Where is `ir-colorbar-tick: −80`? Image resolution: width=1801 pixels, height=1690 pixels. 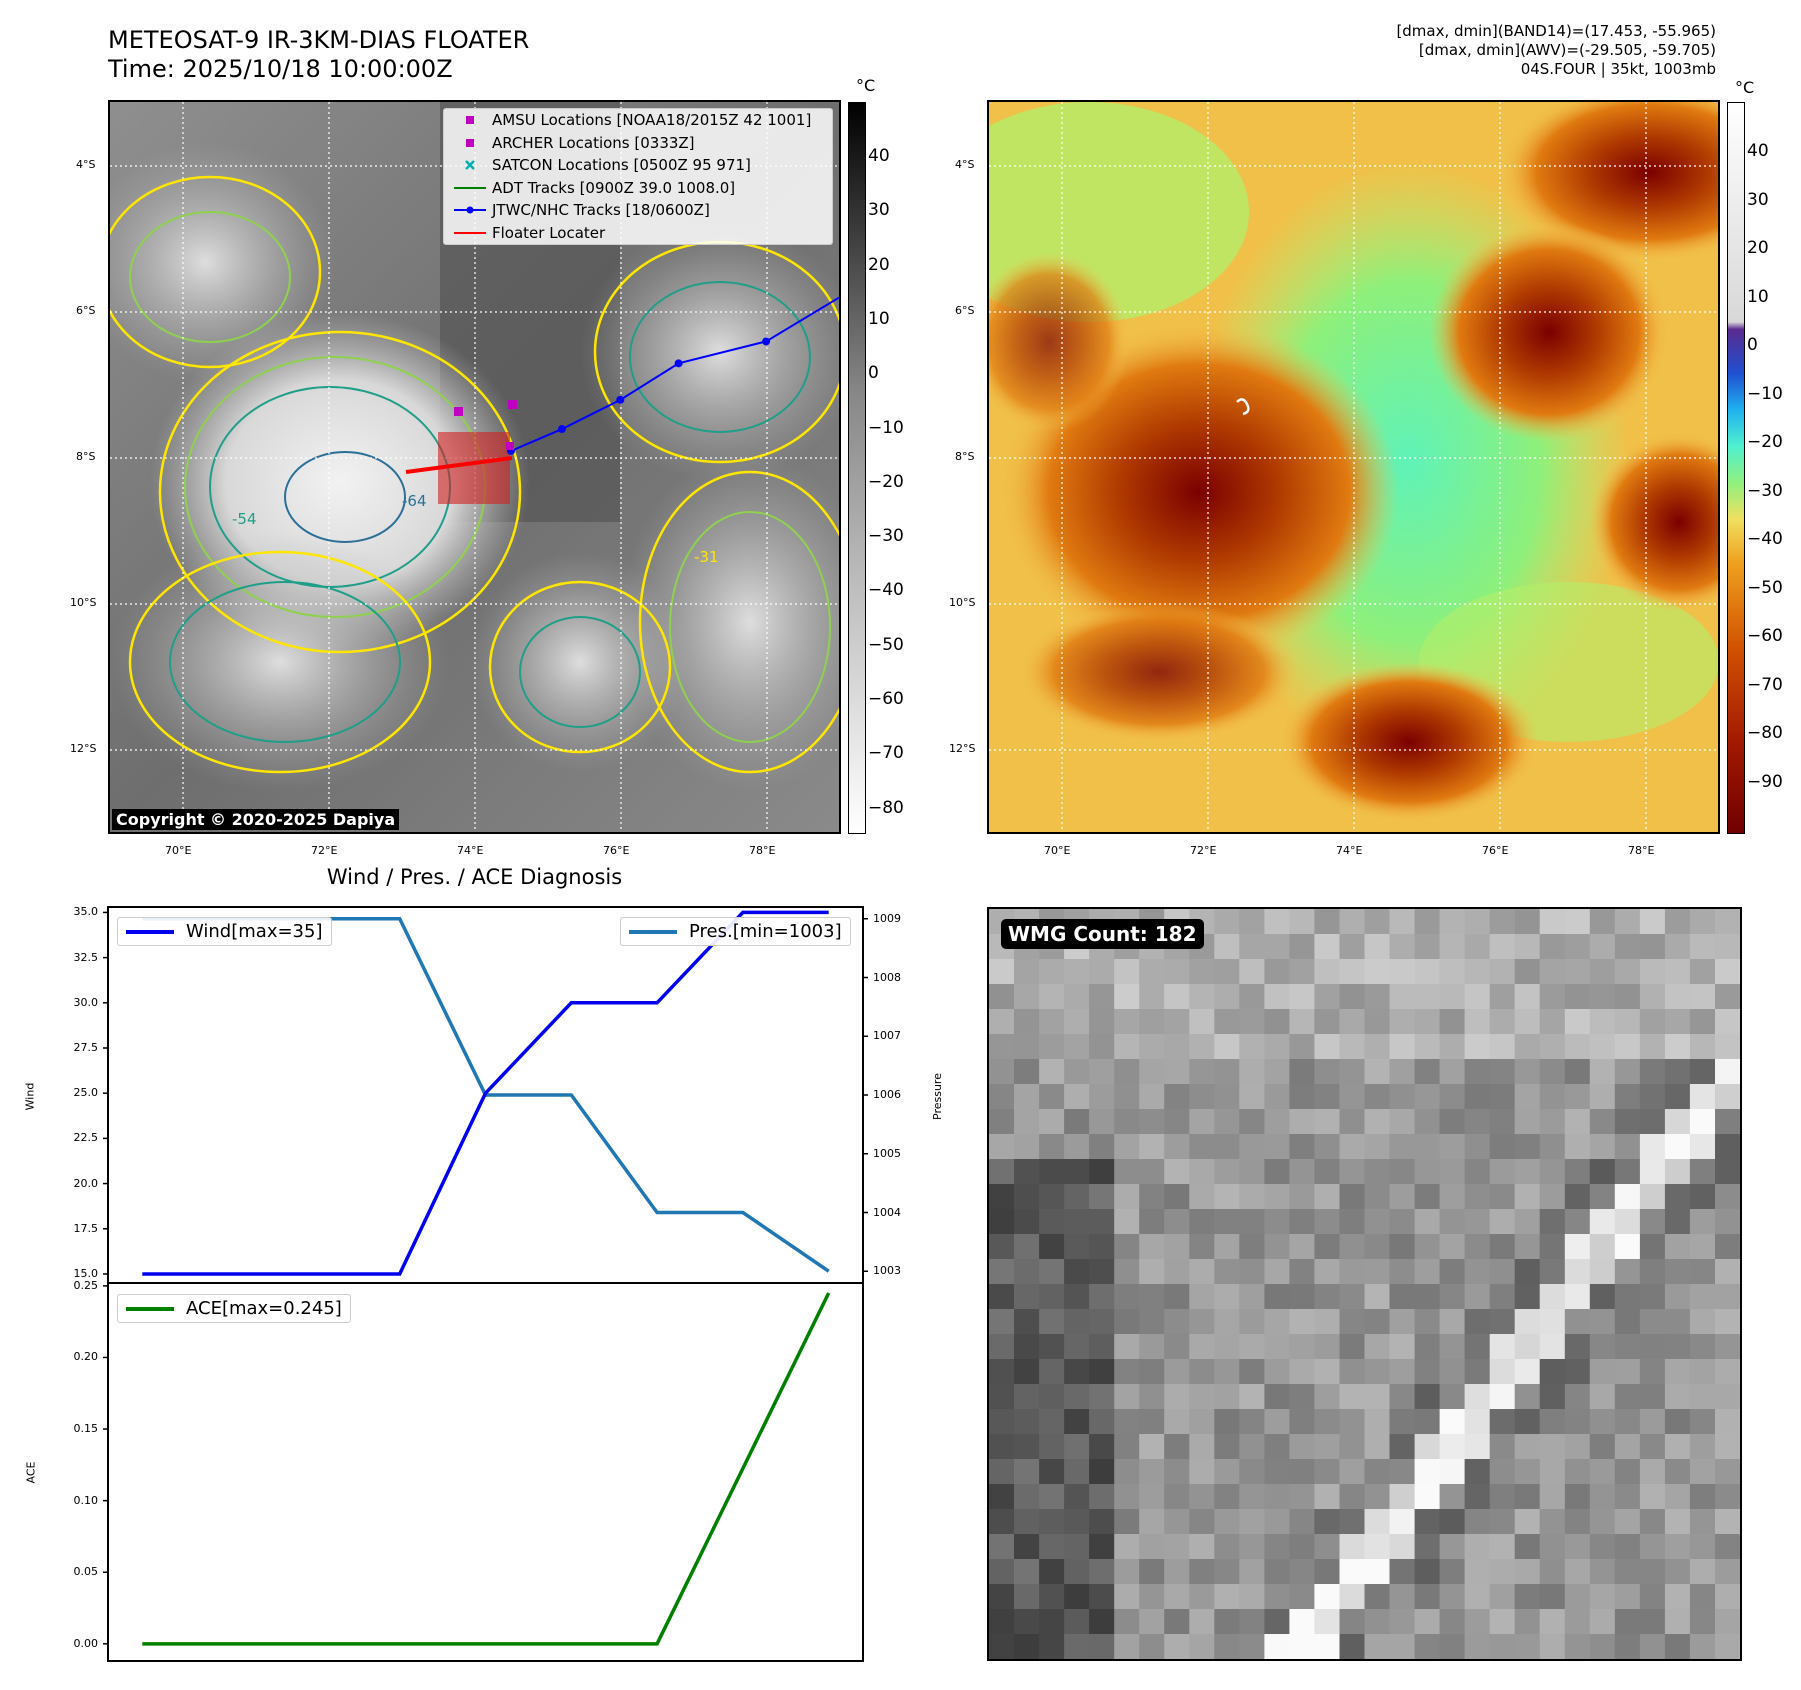 ir-colorbar-tick: −80 is located at coordinates (886, 807).